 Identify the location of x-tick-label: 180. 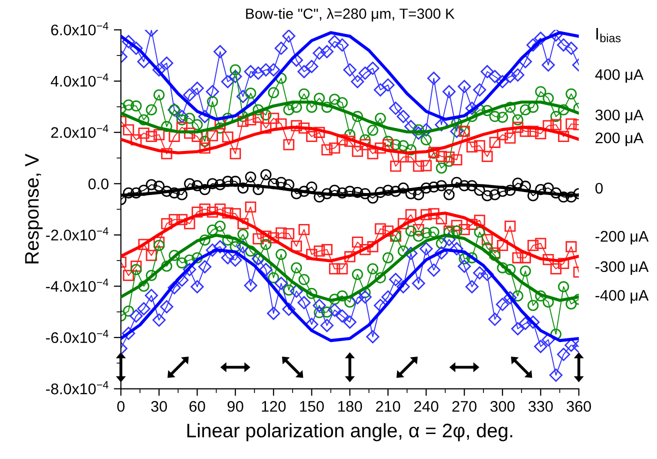
(350, 406).